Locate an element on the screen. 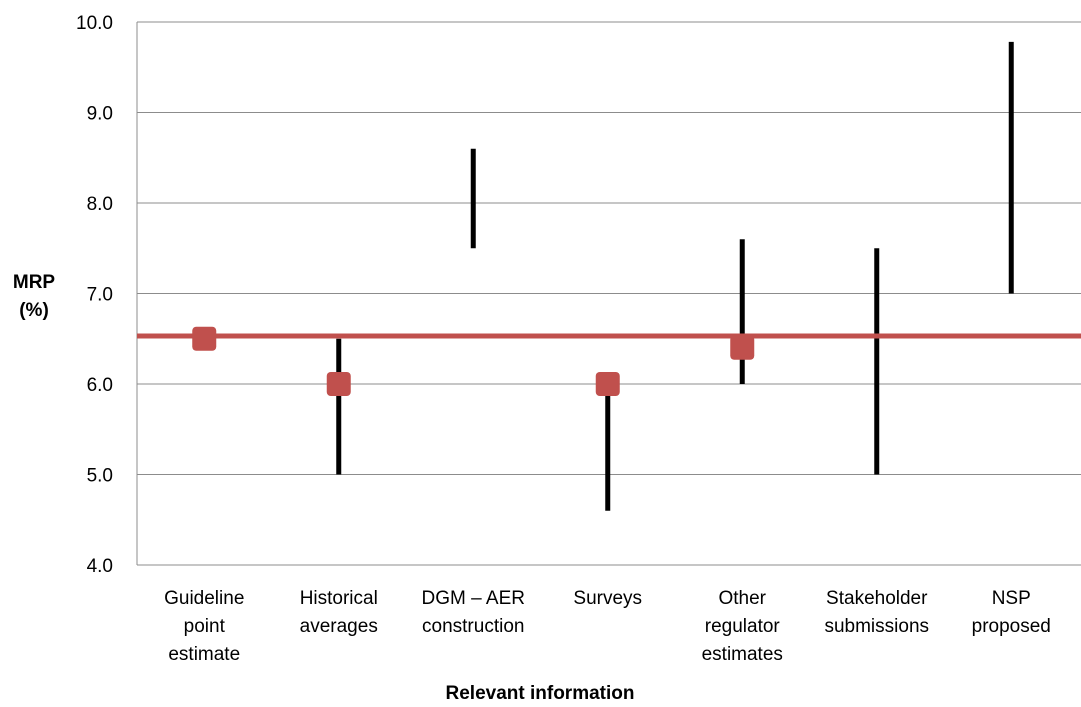 The height and width of the screenshot is (707, 1081). x-category-label: DGM – AER construction is located at coordinates (473, 612).